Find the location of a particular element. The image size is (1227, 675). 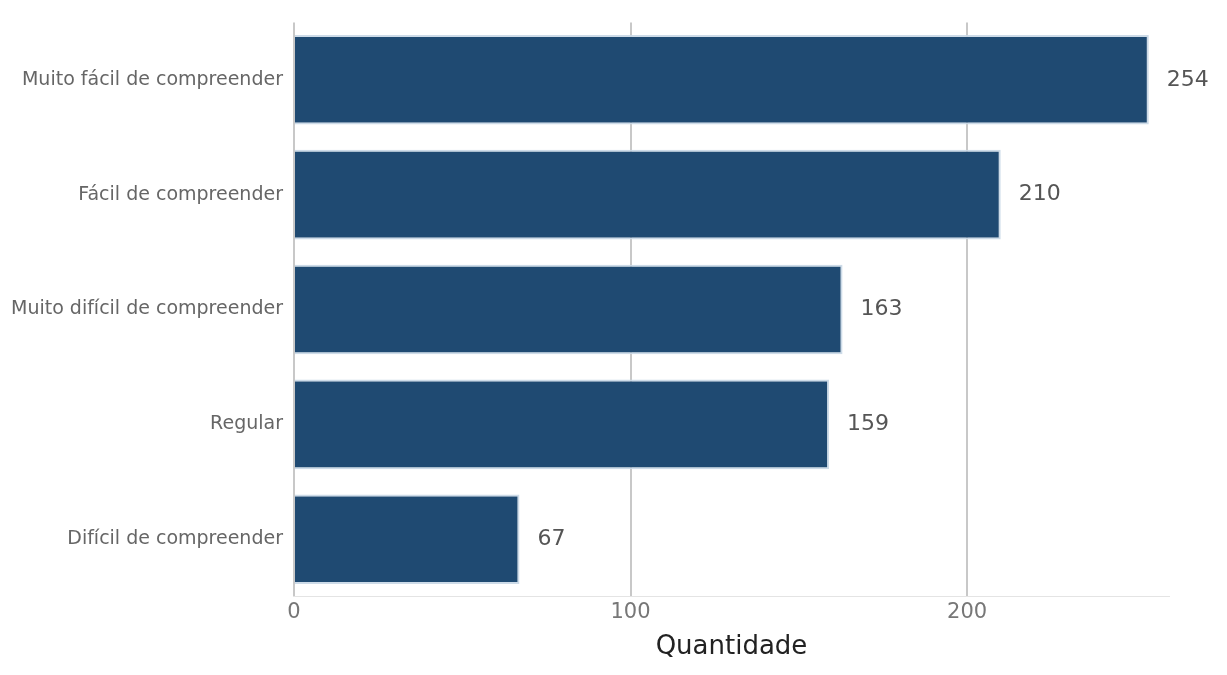

y-tick-label: Regular is located at coordinates (247, 422).